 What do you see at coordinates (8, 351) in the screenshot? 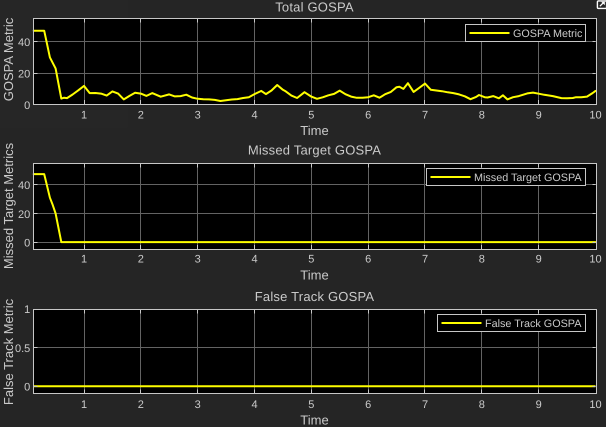
I see `svg-text: False Track Metric` at bounding box center [8, 351].